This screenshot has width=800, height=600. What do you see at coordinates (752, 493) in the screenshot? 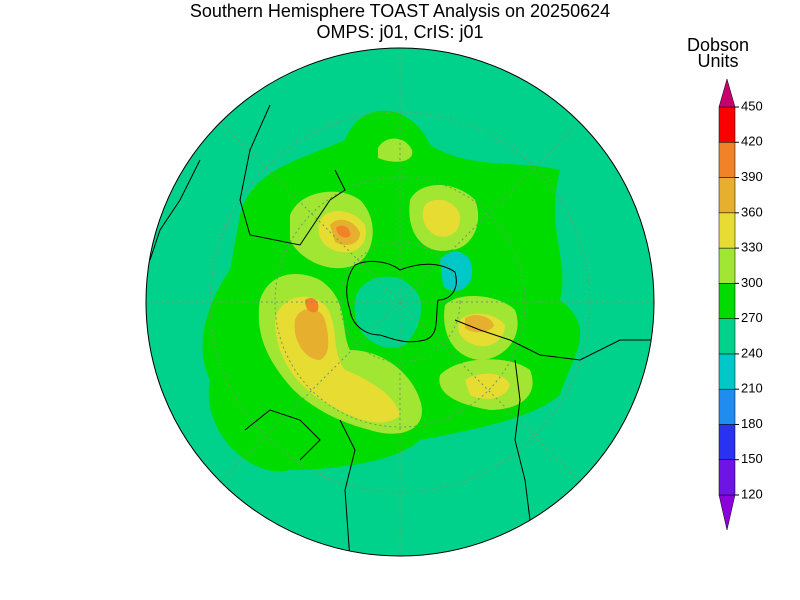
I see `colorbar-tick-label: 120` at bounding box center [752, 493].